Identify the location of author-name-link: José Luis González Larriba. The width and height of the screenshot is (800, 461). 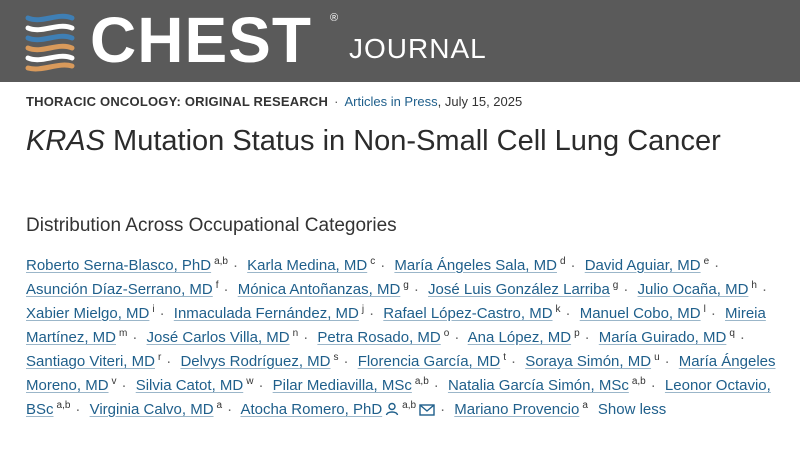
(519, 289).